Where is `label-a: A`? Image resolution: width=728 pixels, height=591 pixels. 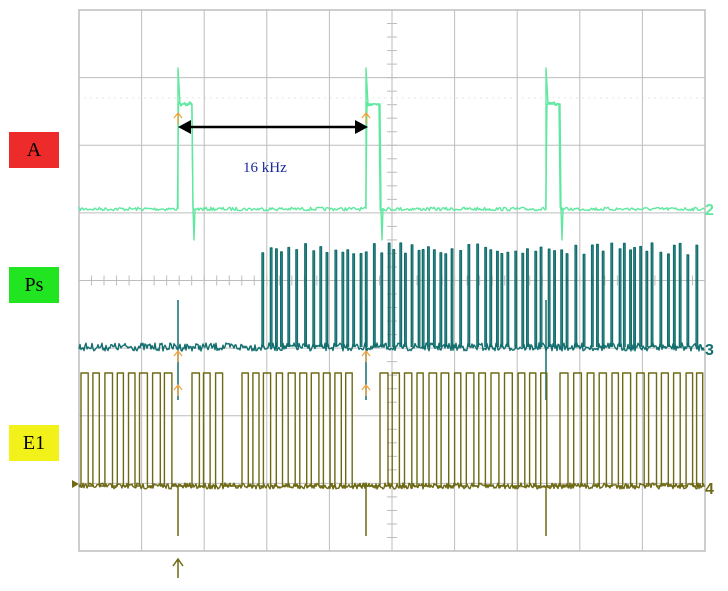
label-a: A is located at coordinates (34, 150).